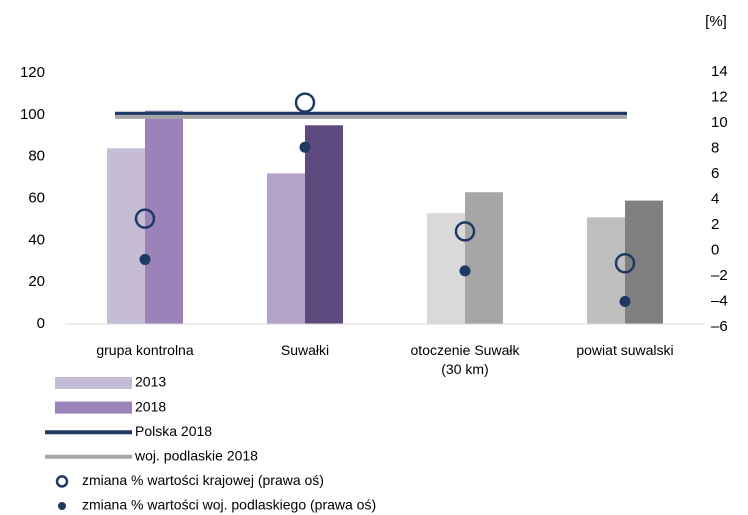  What do you see at coordinates (36, 239) in the screenshot?
I see `y-tick-label: 40` at bounding box center [36, 239].